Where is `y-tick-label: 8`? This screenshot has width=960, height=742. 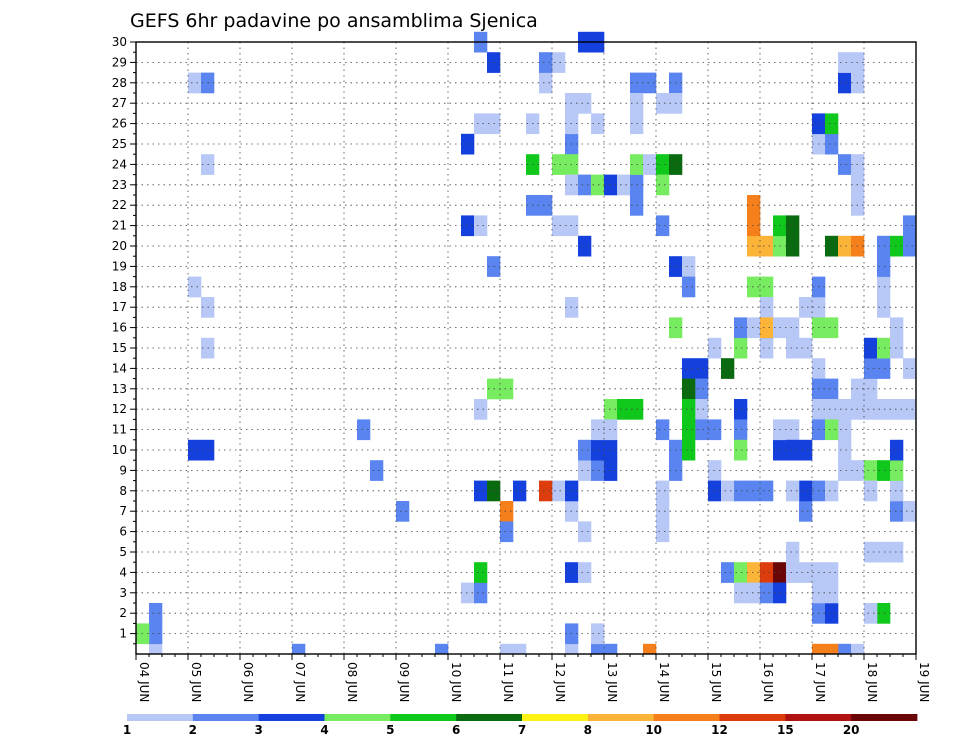
y-tick-label: 8 is located at coordinates (123, 491).